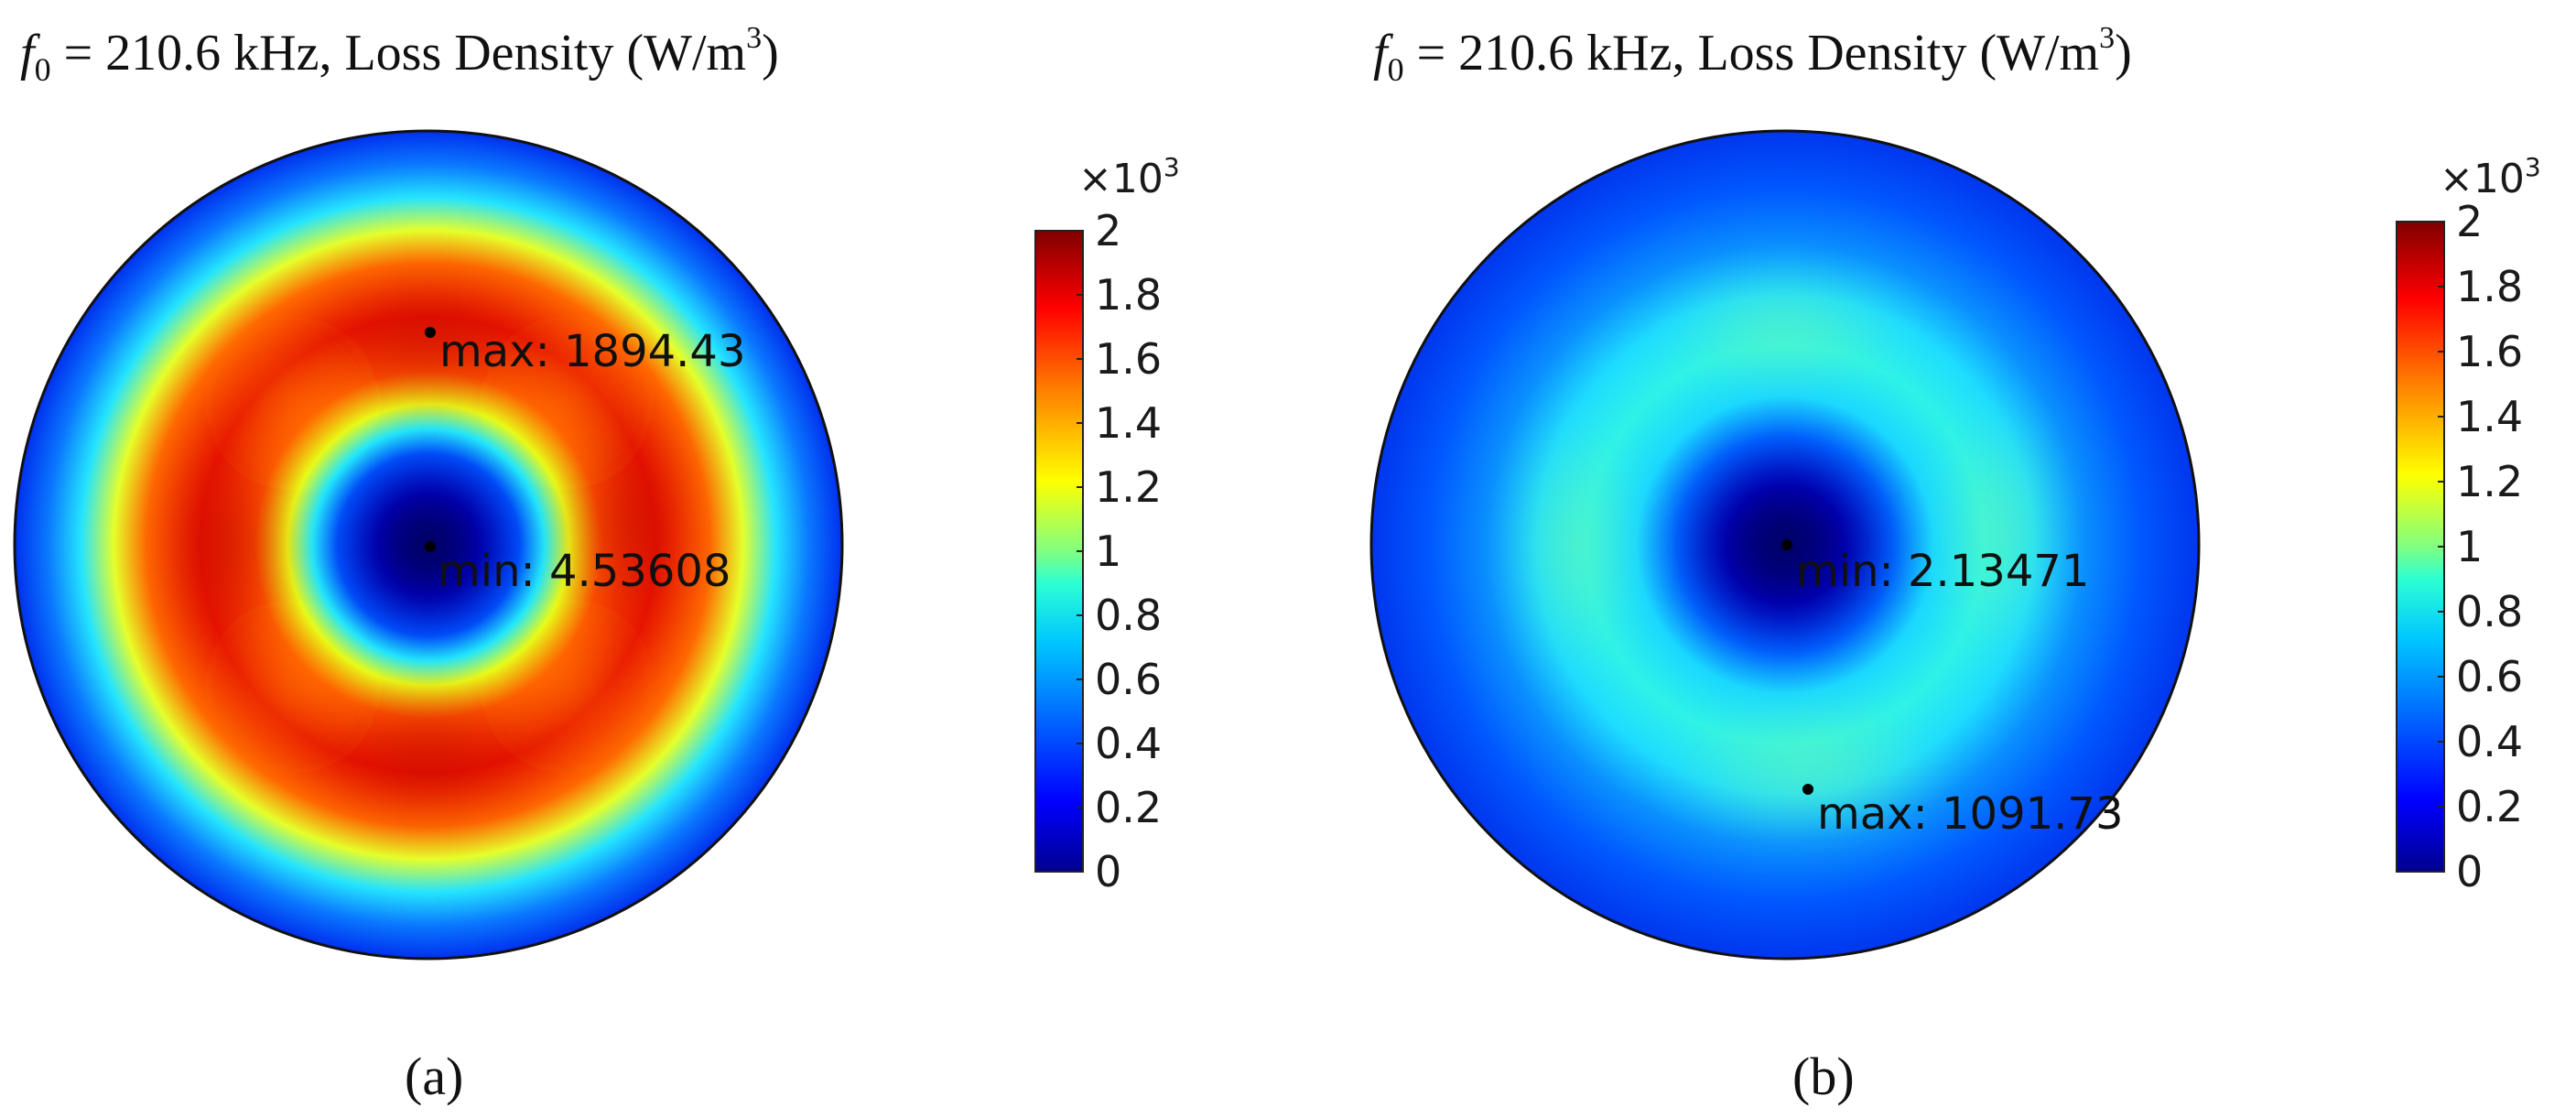 The image size is (2576, 1118). I want to click on panel-a-colorbar-ticks: 2 1.8 1.6 1.4 1.2 1 0.8 0.6 0.4 0.2 0, so click(1120, 551).